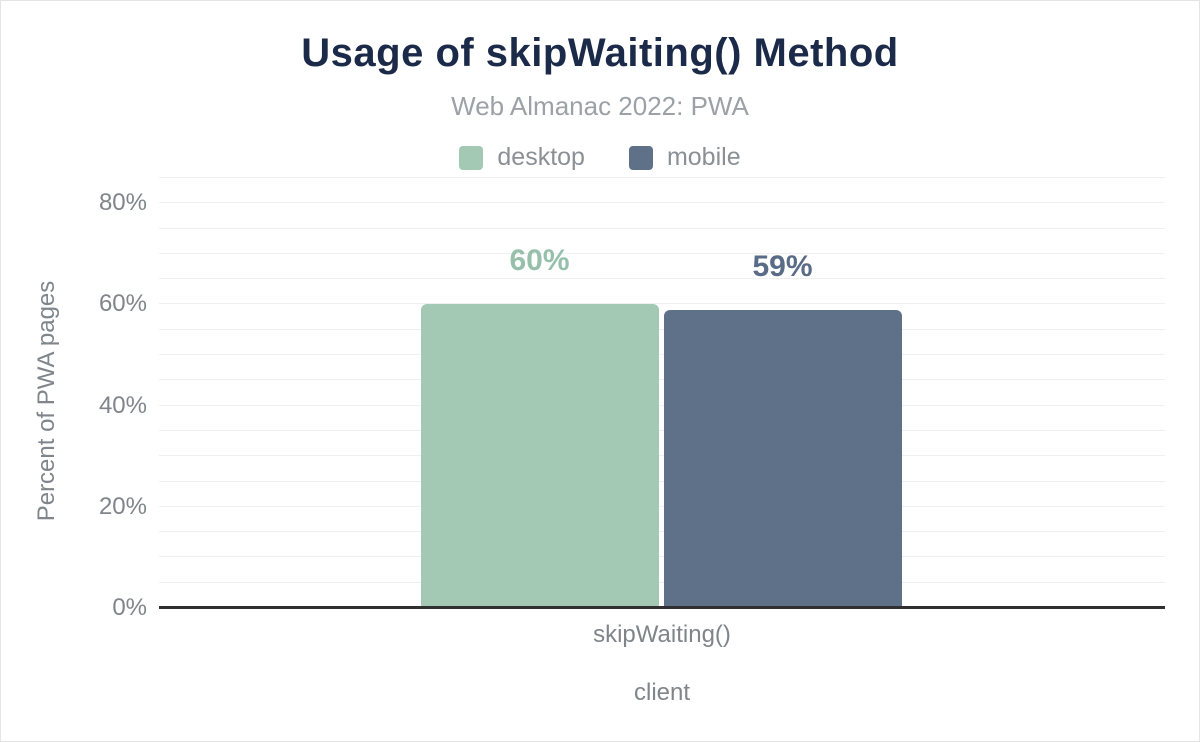  Describe the element at coordinates (122, 405) in the screenshot. I see `y-tick-40%: 40%` at that location.